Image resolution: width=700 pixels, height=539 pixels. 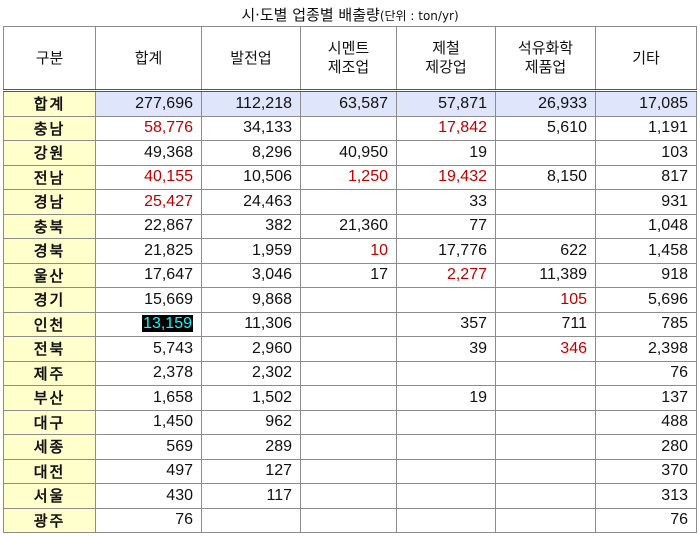 I want to click on value-cell: 622, so click(x=545, y=251).